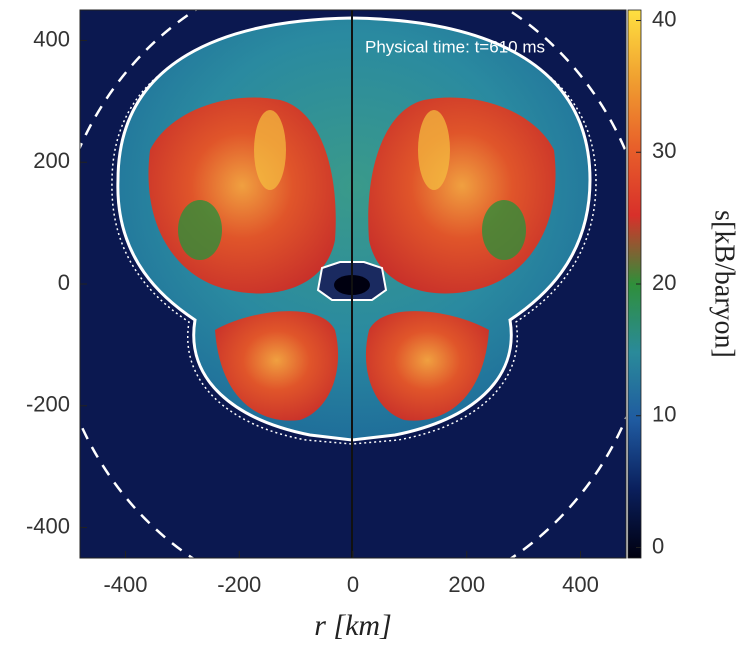 The width and height of the screenshot is (744, 649). What do you see at coordinates (51, 38) in the screenshot?
I see `y-tick-label: 400` at bounding box center [51, 38].